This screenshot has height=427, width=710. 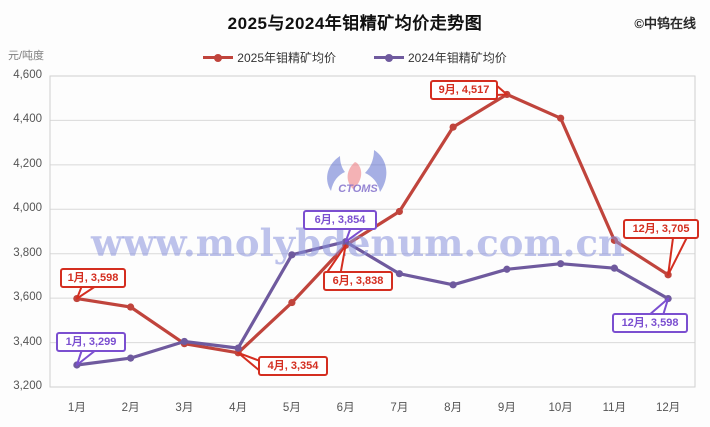 I want to click on annotation-callout: 6月, 3,854, so click(x=340, y=220).